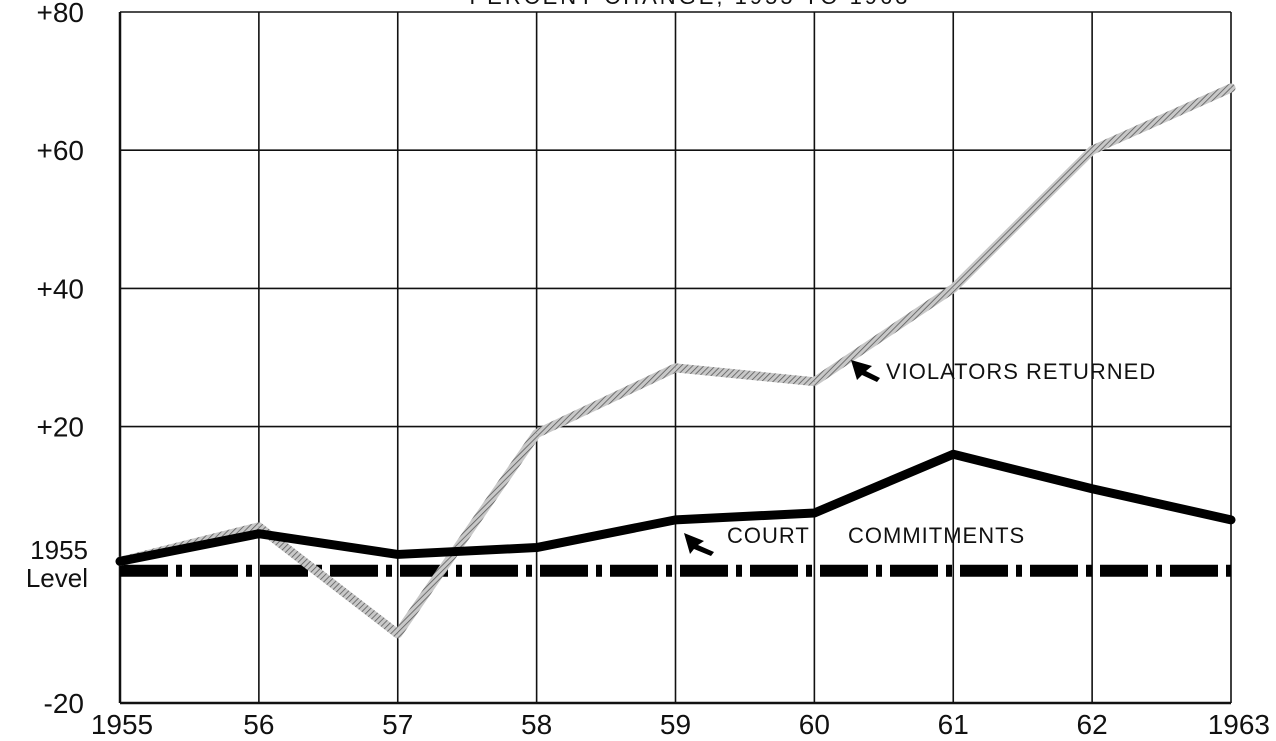  I want to click on annotations: VIOLATORS RETURNED COURT COMMITMENTS, so click(920, 457).